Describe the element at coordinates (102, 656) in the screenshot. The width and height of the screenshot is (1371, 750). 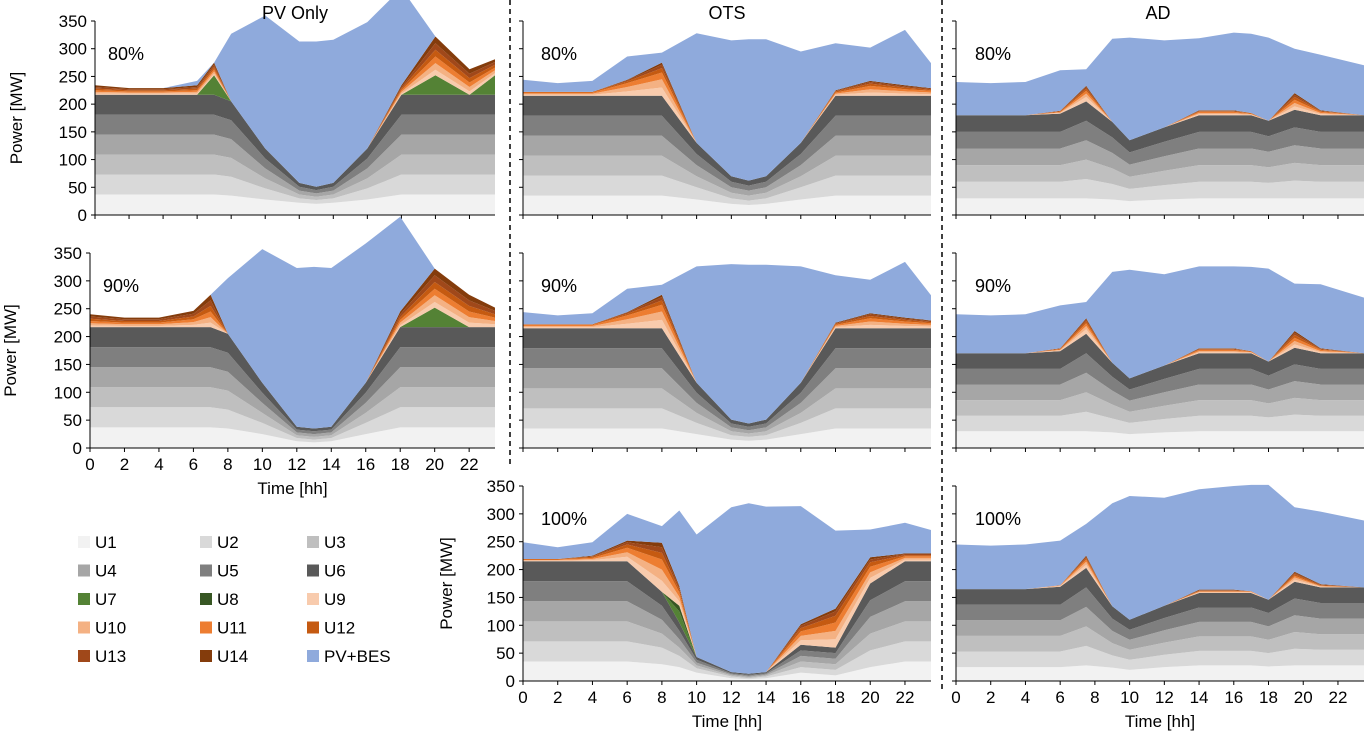
I see `legend-item-u13: U13` at that location.